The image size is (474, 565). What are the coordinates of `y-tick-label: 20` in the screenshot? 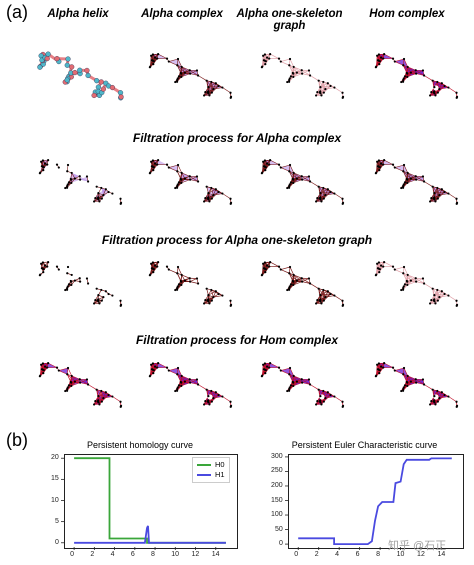 It's located at (55, 458).